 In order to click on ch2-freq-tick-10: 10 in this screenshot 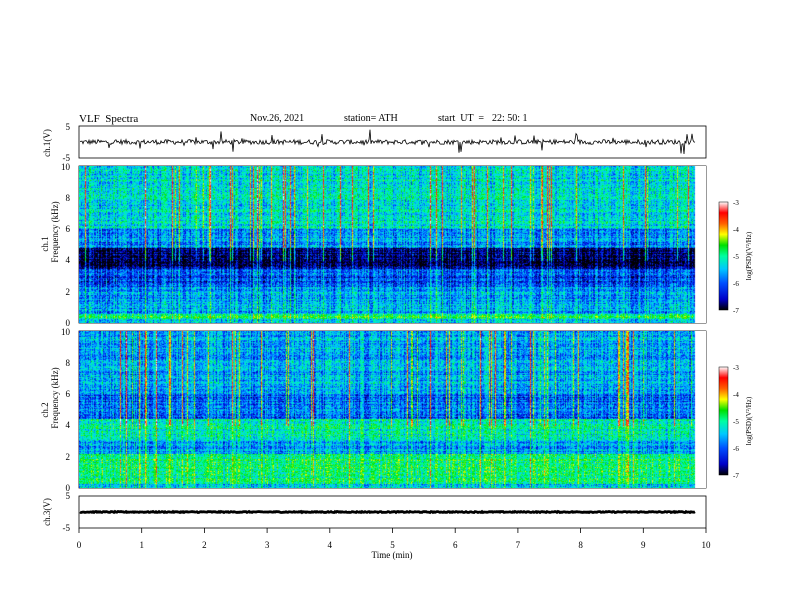, I will do `click(66, 332)`.